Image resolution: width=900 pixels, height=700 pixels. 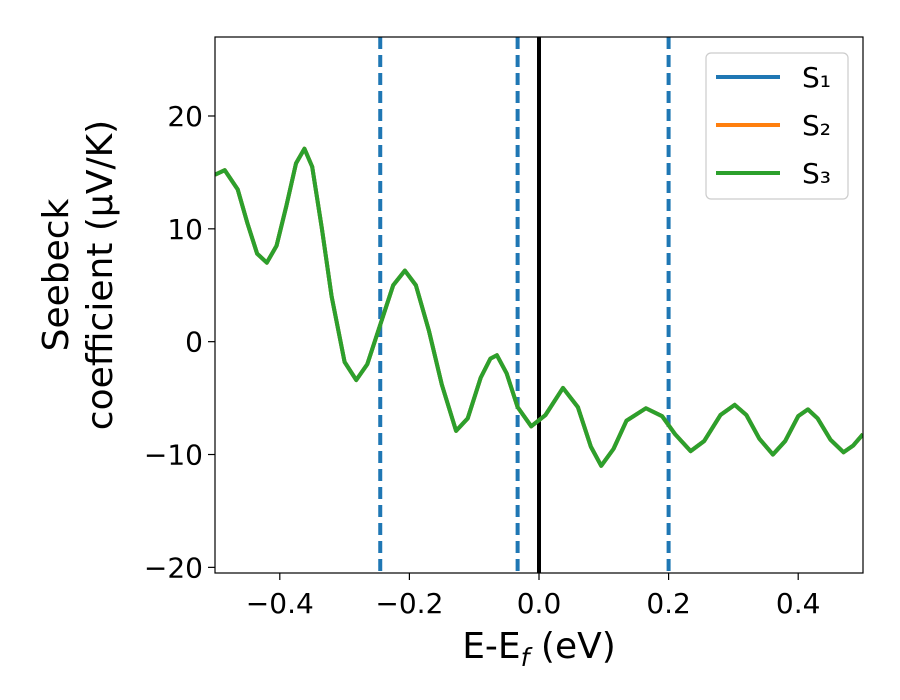 I want to click on x-tick-label: −0.2, so click(x=409, y=603).